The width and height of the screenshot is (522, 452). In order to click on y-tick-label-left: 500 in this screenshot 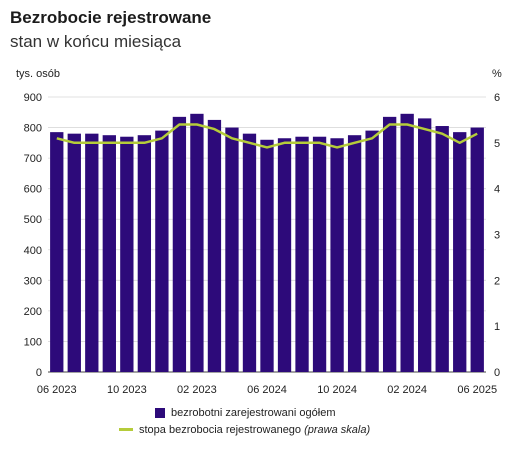, I will do `click(33, 220)`.